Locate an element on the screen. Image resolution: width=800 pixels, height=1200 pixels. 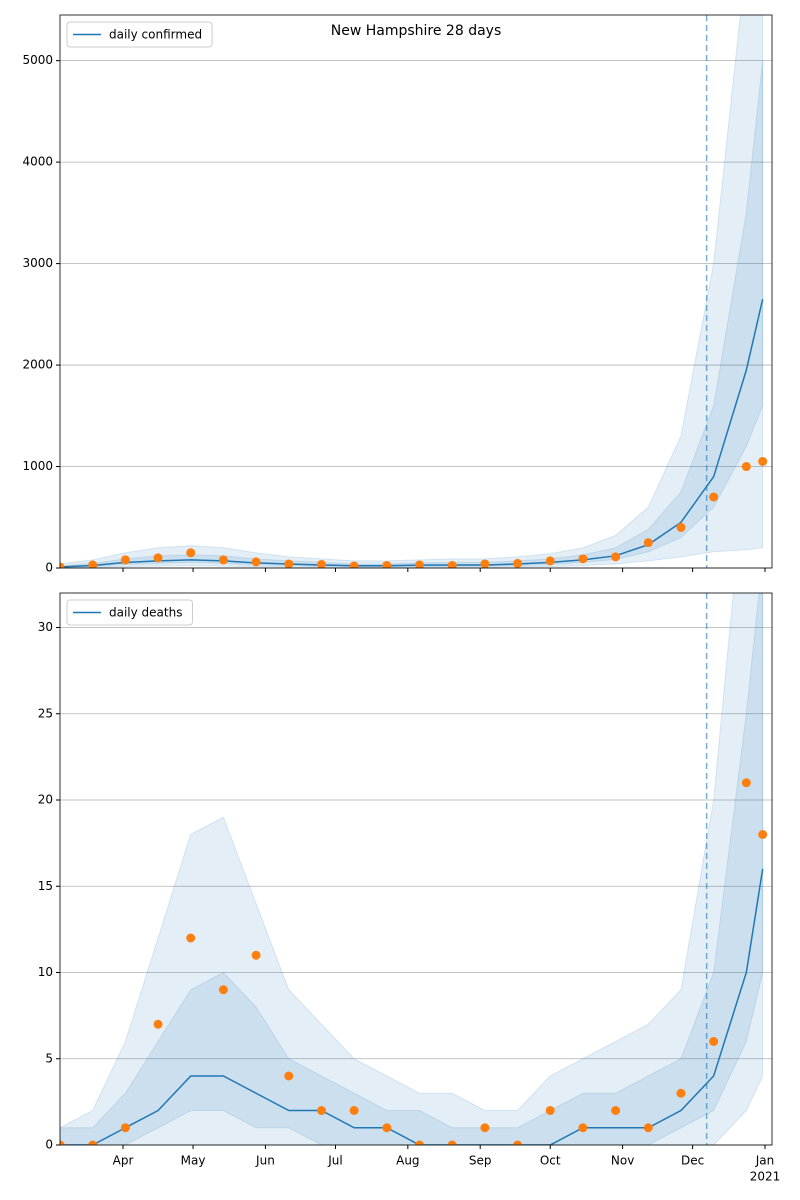
x-tick-label: Dec is located at coordinates (692, 1161).